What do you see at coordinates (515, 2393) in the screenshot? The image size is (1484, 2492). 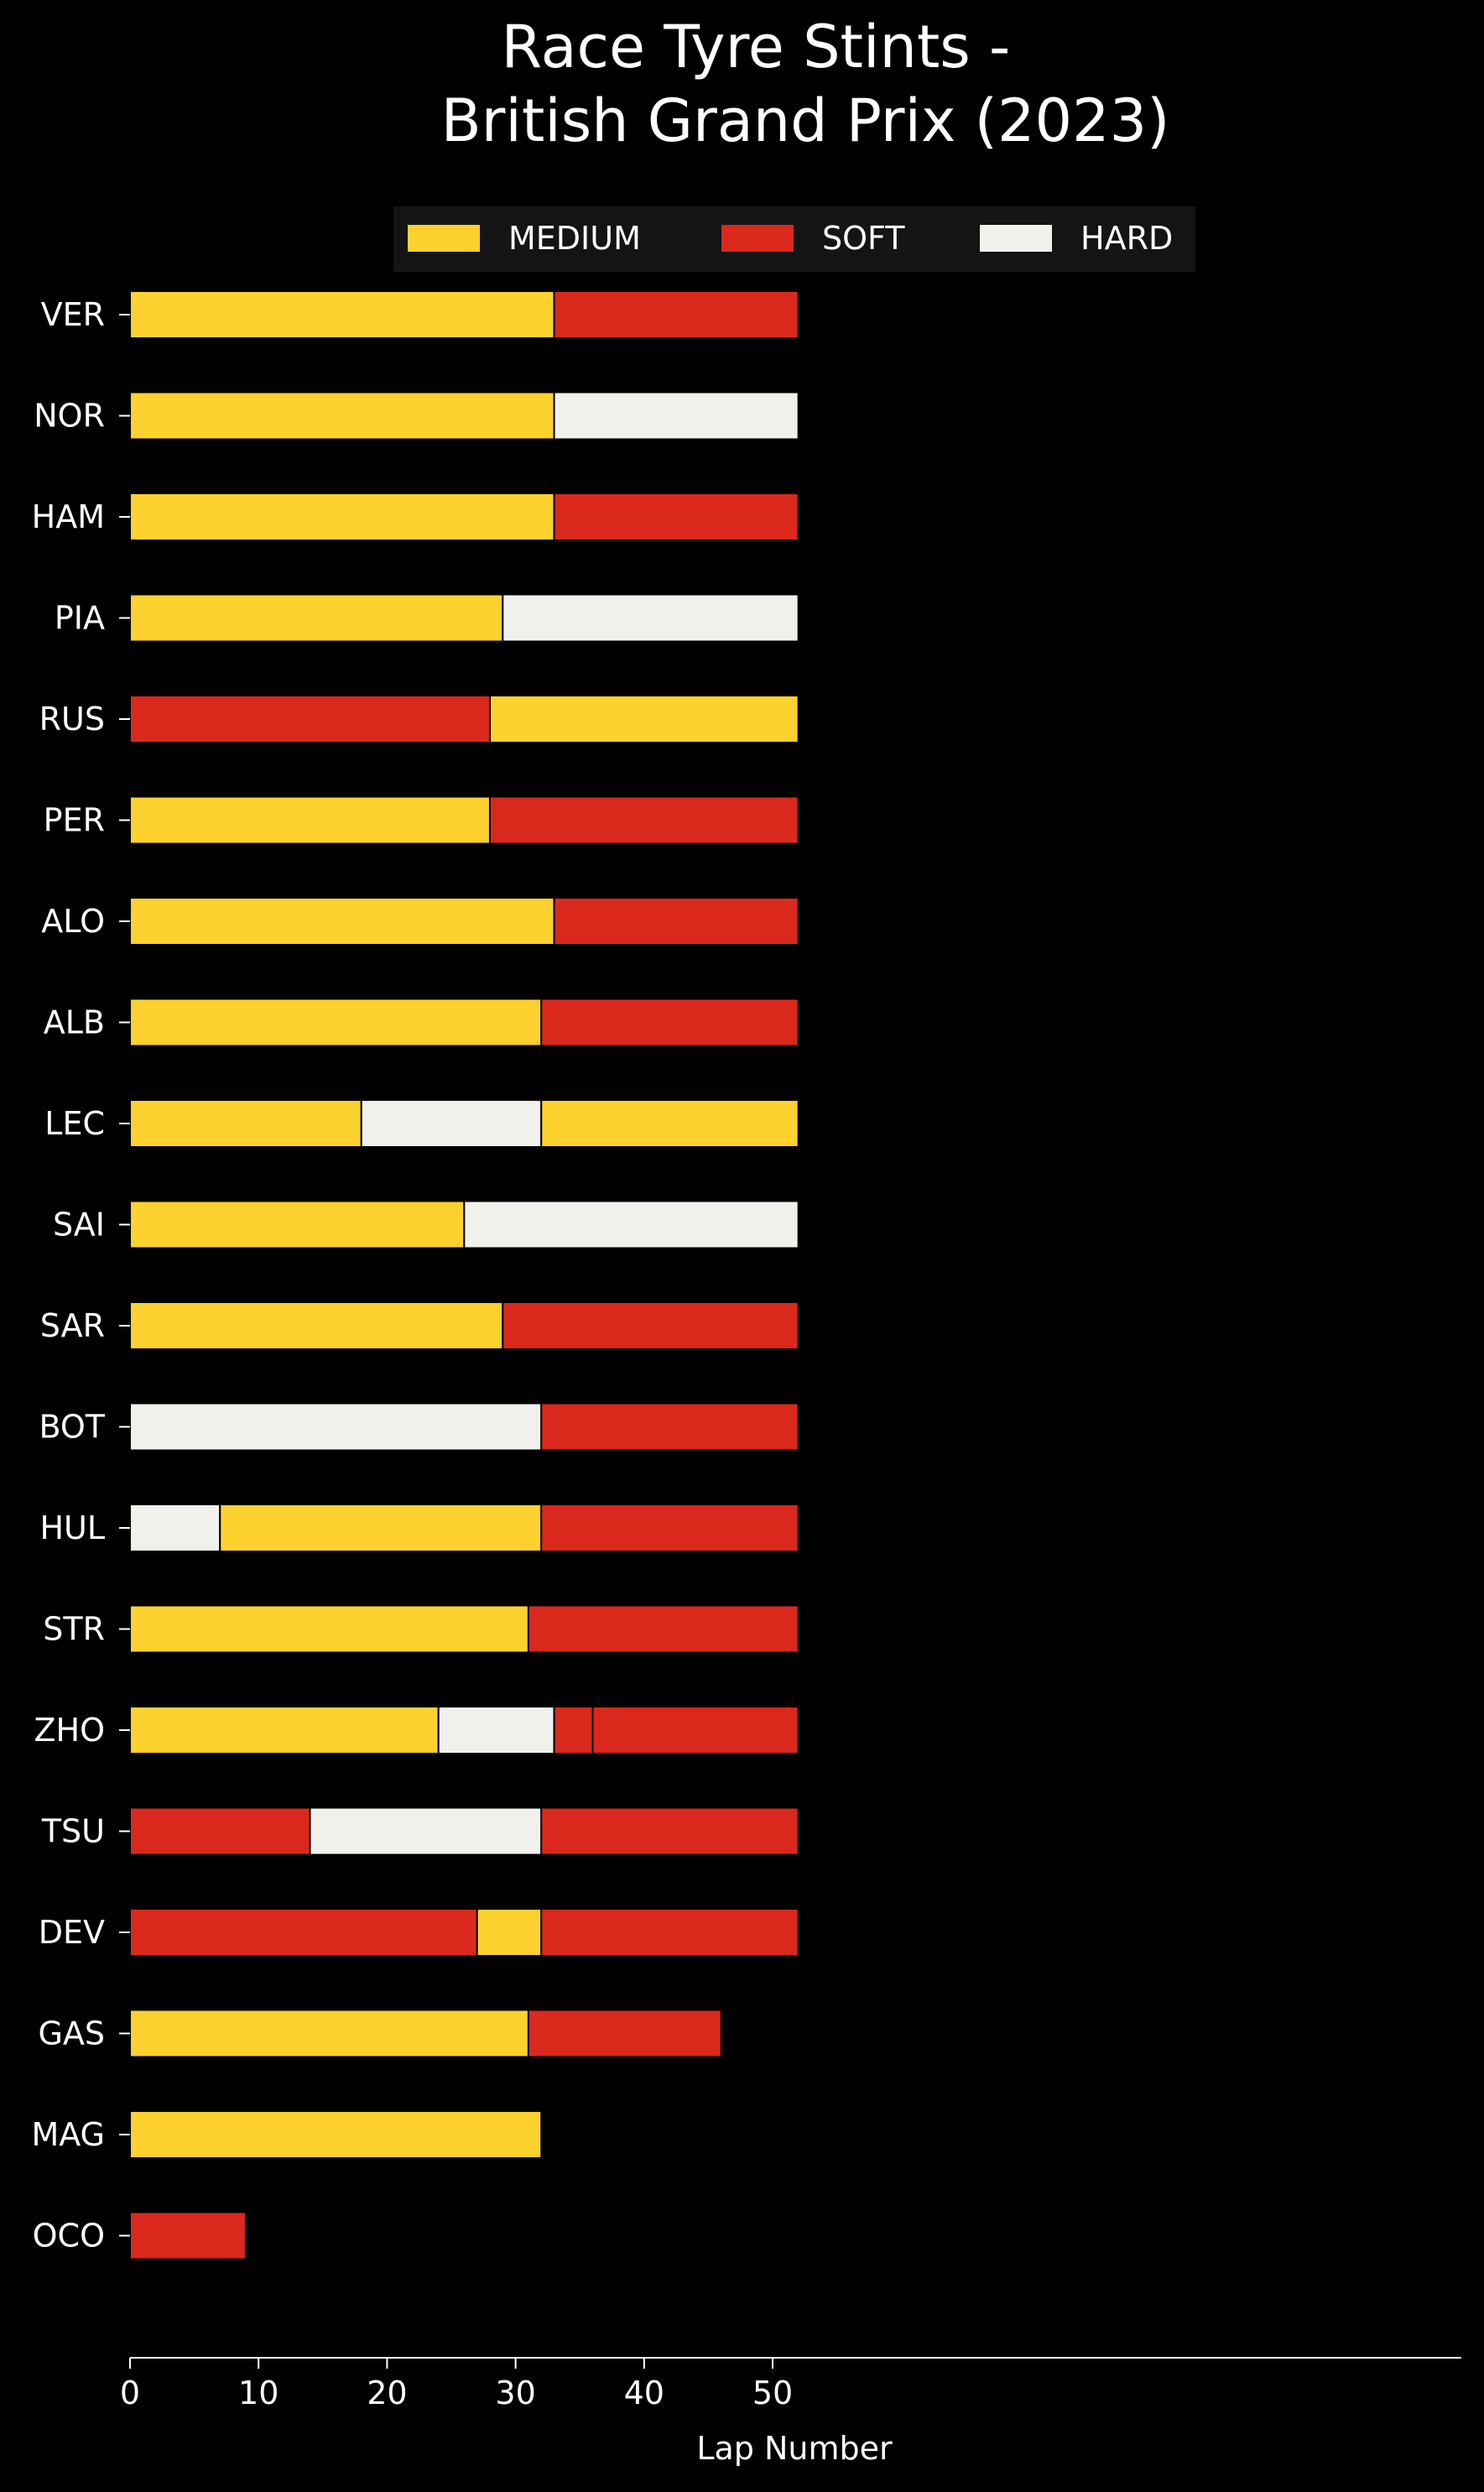 I see `x-tick-label-30: 30` at bounding box center [515, 2393].